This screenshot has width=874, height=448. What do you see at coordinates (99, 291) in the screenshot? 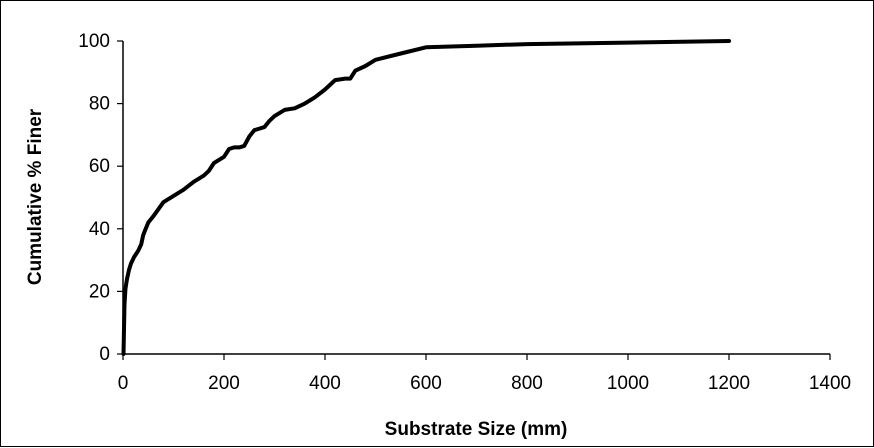
I see `y-tick-label: 20` at bounding box center [99, 291].